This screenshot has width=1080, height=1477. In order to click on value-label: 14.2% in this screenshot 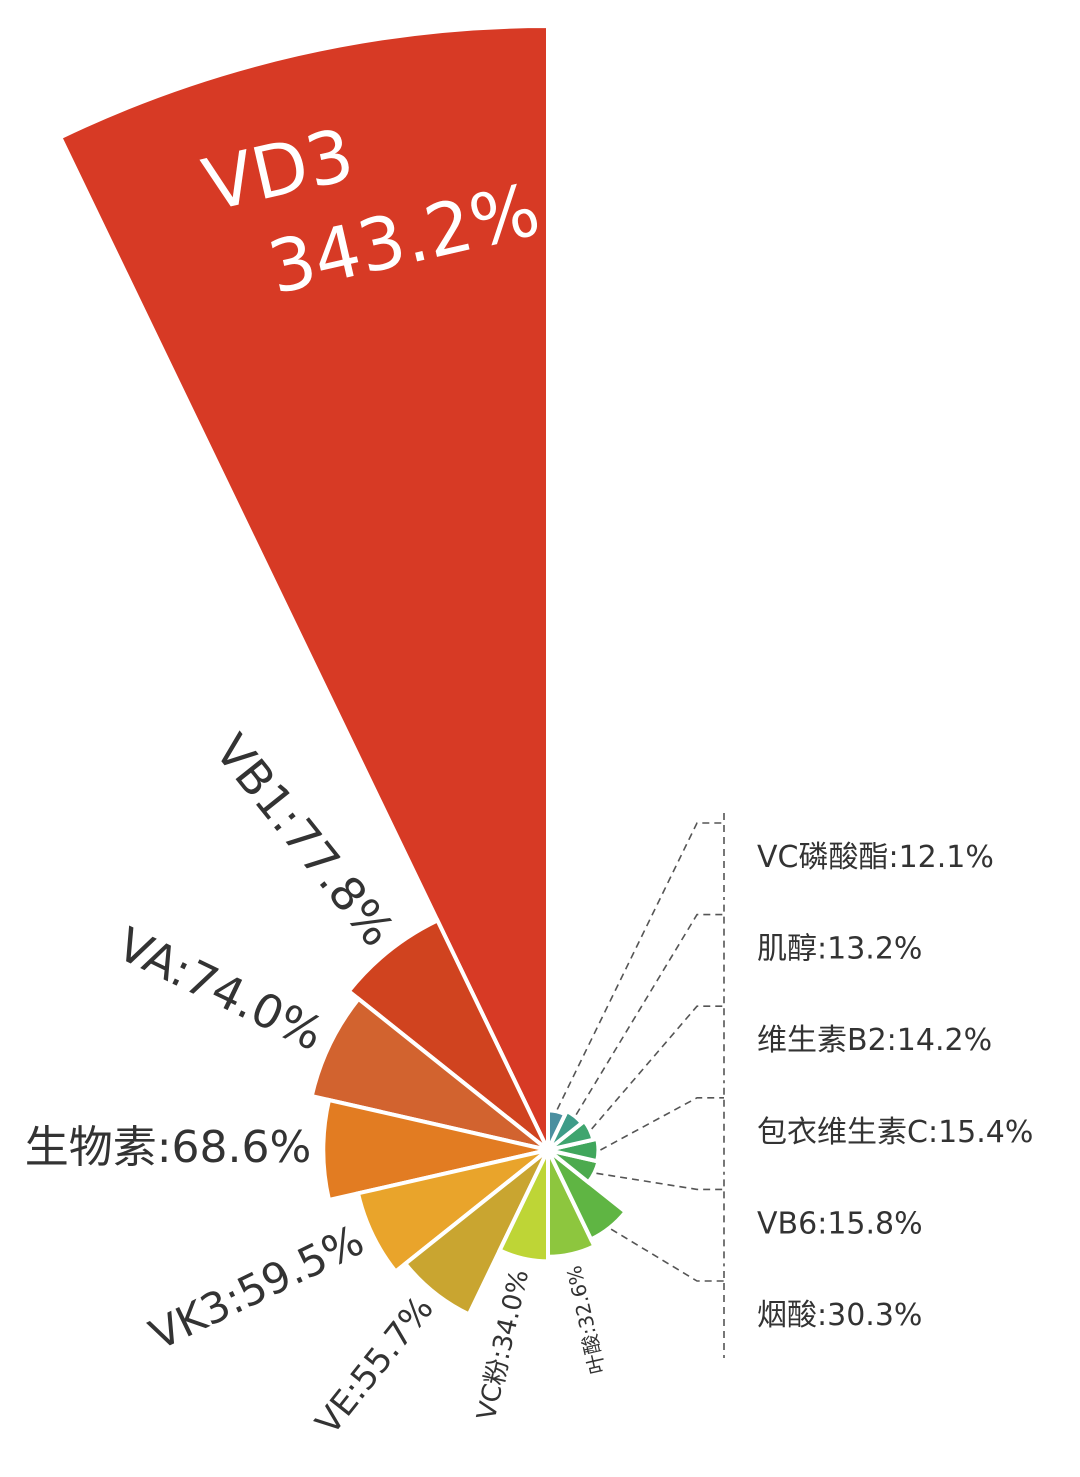, I will do `click(944, 1040)`.